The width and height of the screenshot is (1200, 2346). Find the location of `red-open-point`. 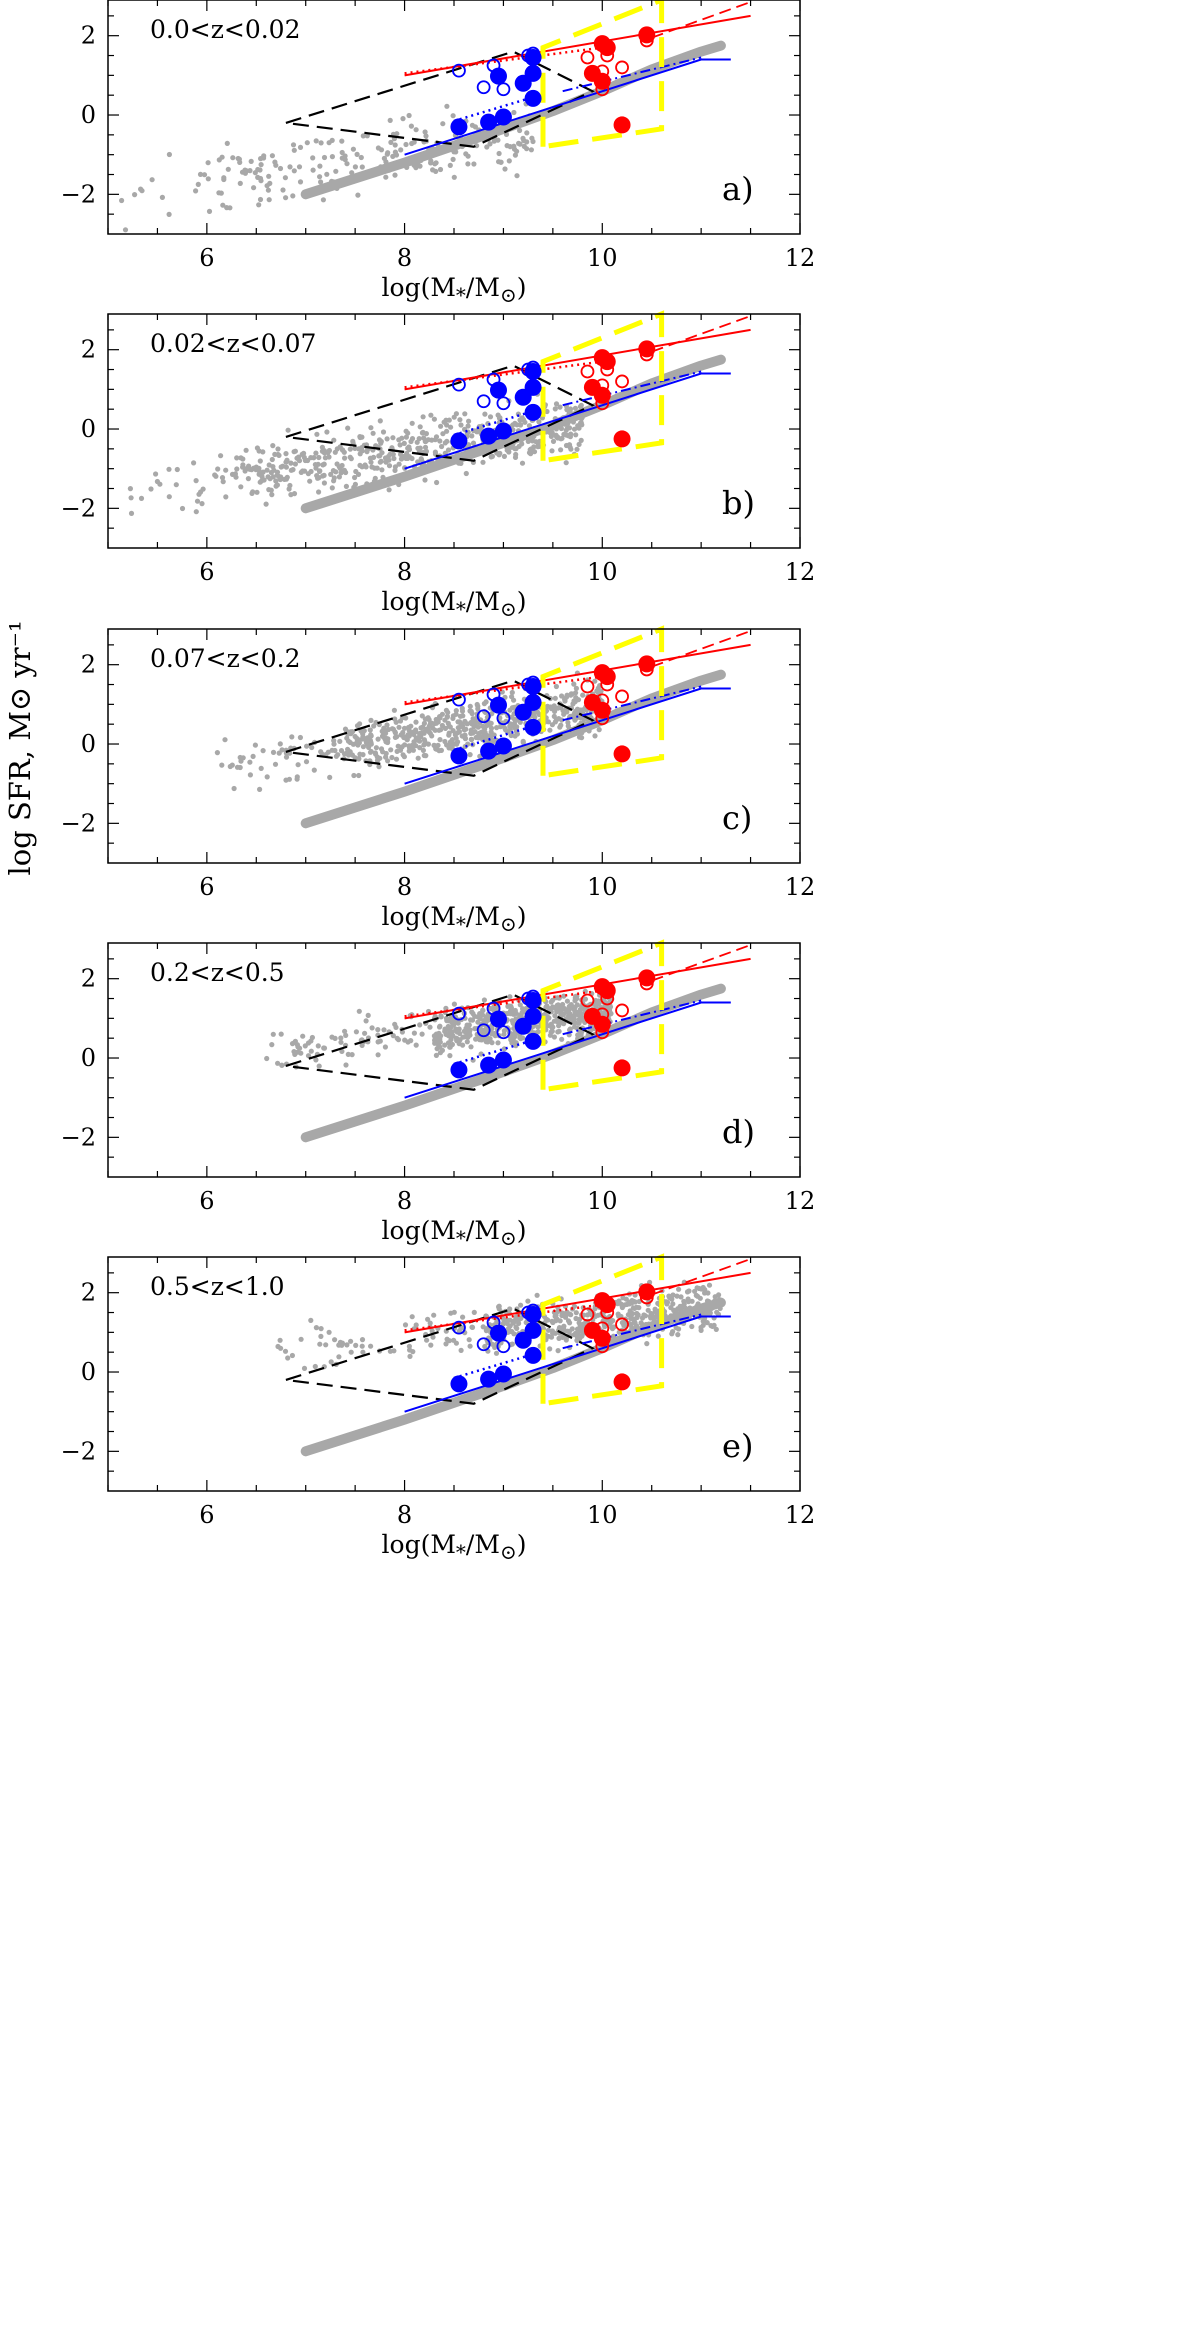

red-open-point is located at coordinates (622, 1324).